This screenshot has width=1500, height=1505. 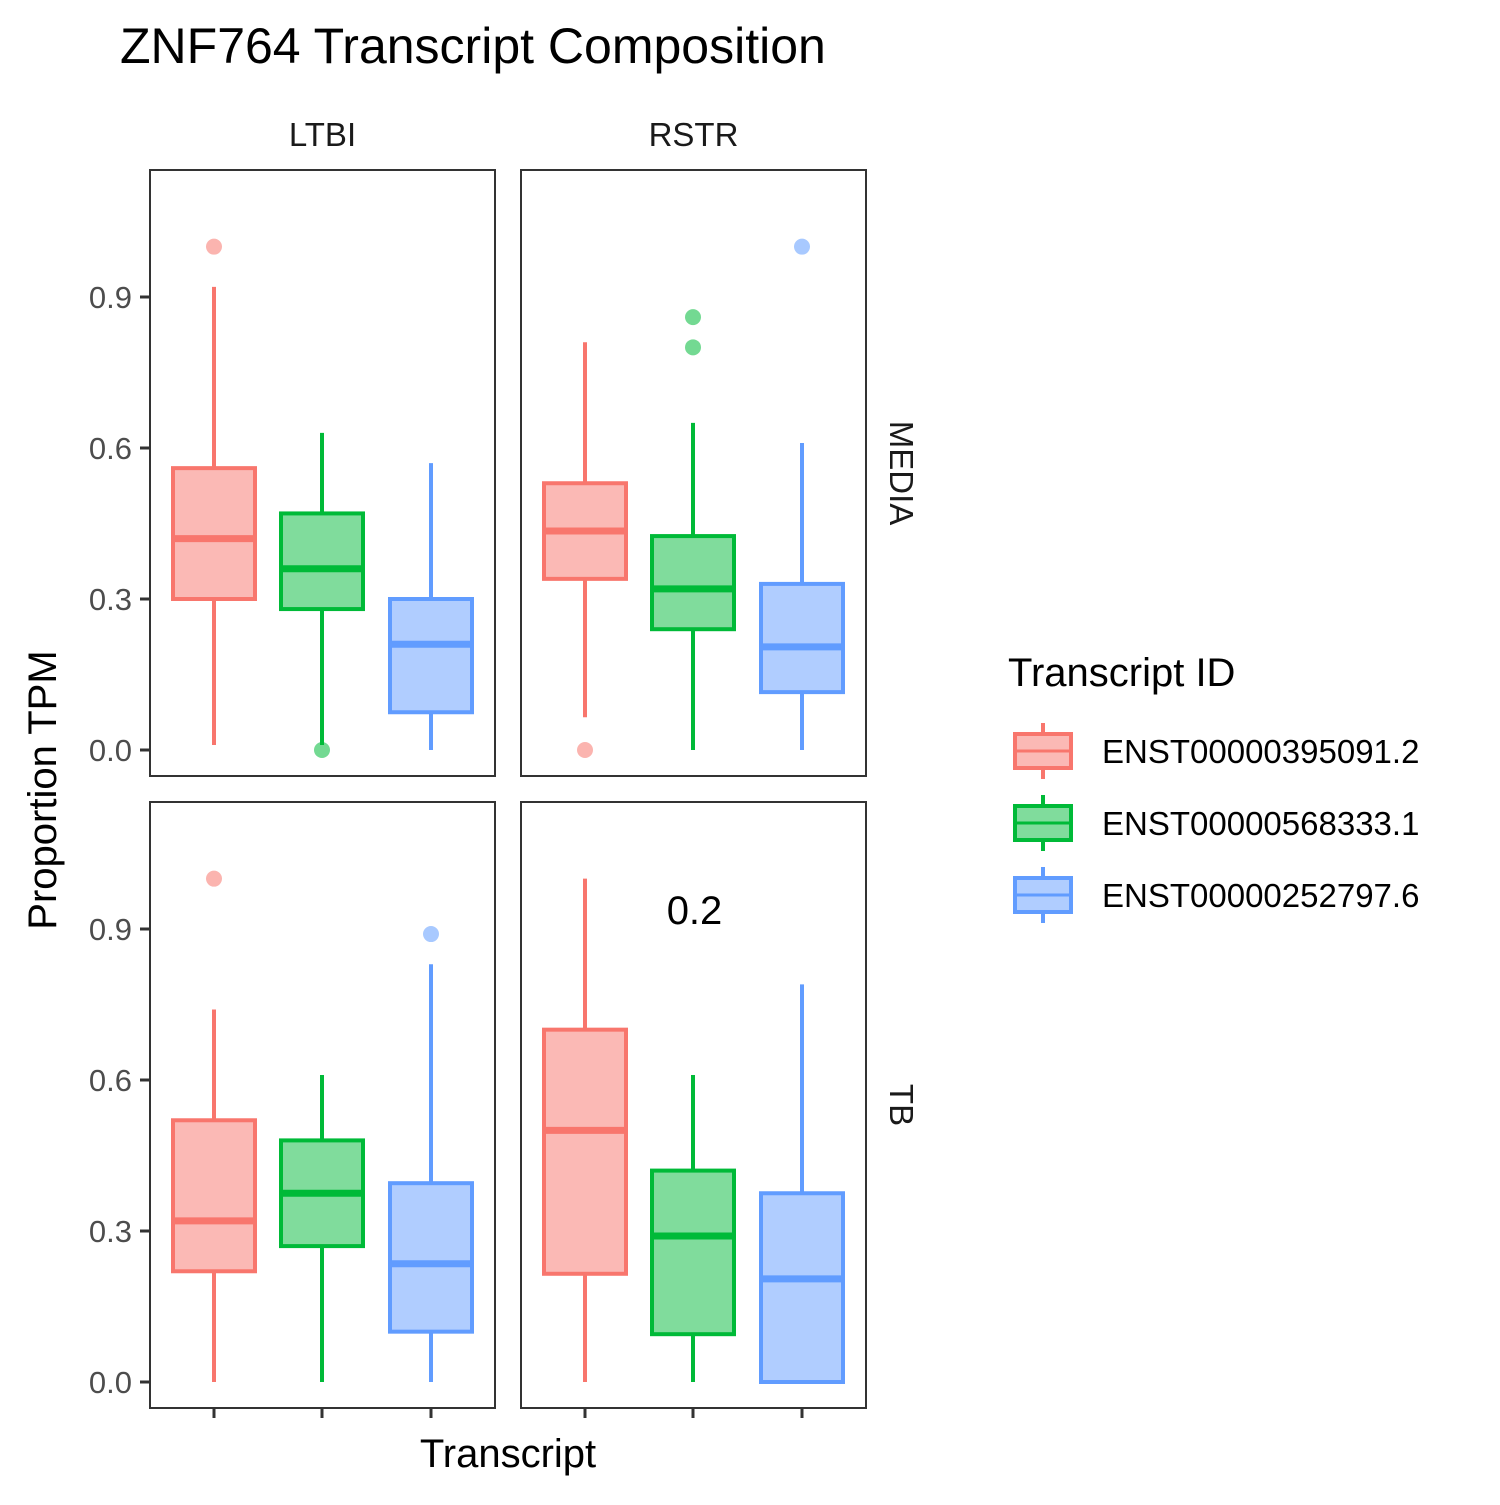 I want to click on panel-annotation: 0.2, so click(x=695, y=911).